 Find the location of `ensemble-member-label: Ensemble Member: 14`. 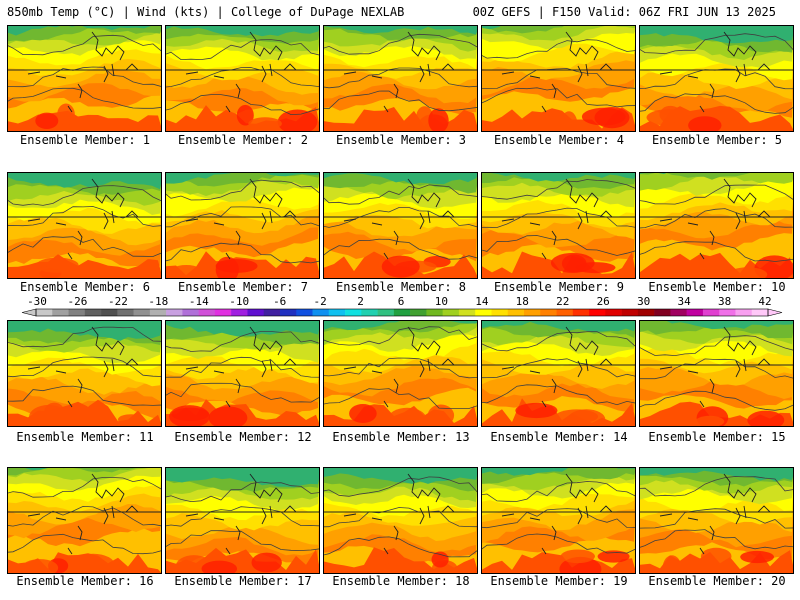

ensemble-member-label: Ensemble Member: 14 is located at coordinates (559, 437).